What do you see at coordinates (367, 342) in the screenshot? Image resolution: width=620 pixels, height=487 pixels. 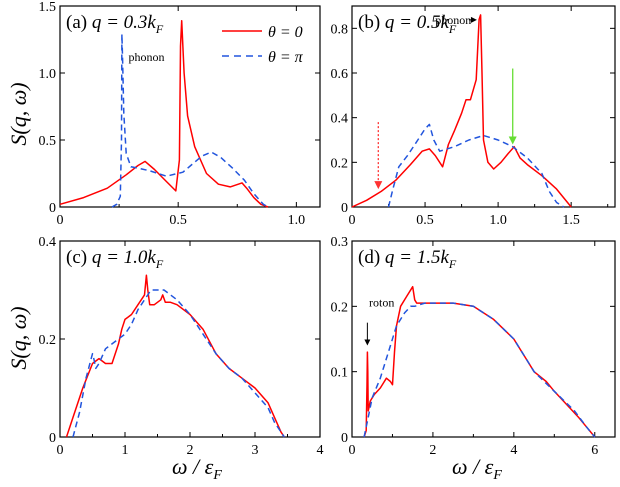 I see `roton-arrow-head` at bounding box center [367, 342].